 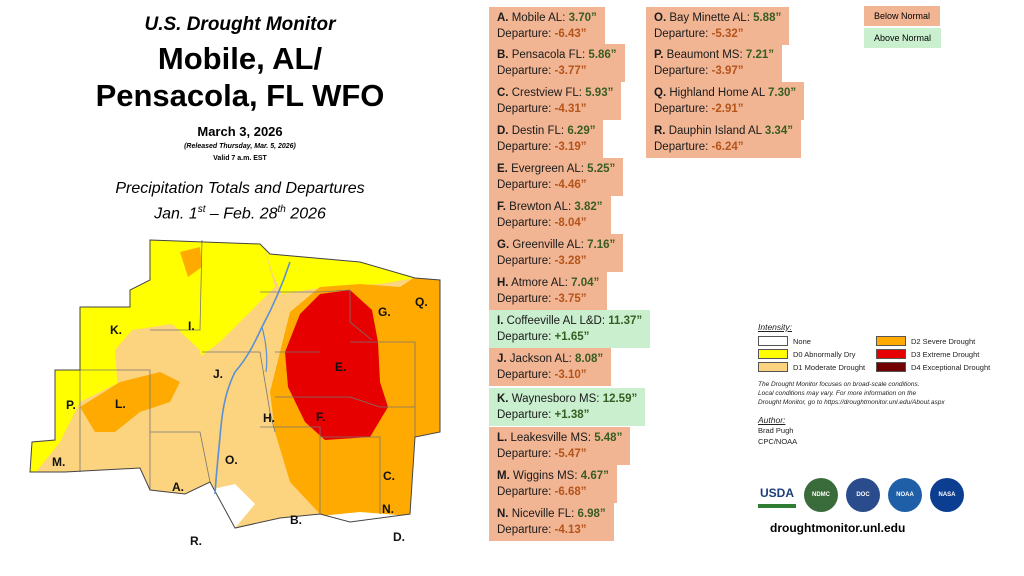 What do you see at coordinates (891, 354) in the screenshot?
I see `swatch-d3` at bounding box center [891, 354].